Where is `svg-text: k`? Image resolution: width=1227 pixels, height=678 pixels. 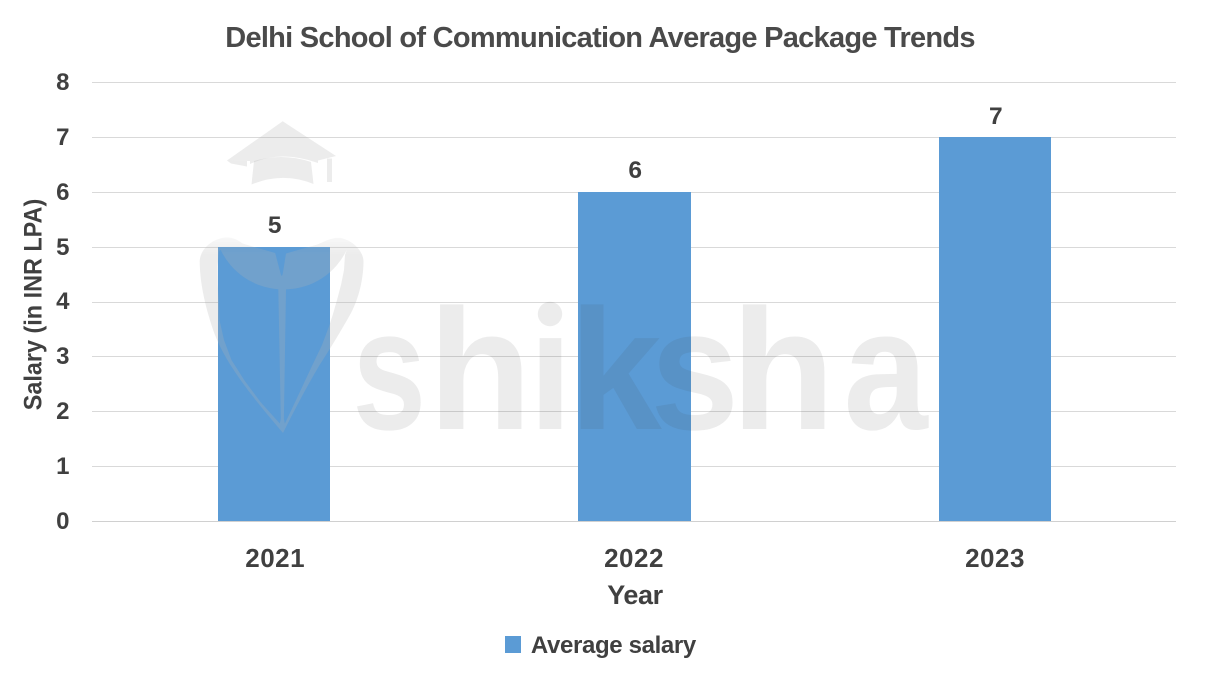
svg-text: k is located at coordinates (615, 370).